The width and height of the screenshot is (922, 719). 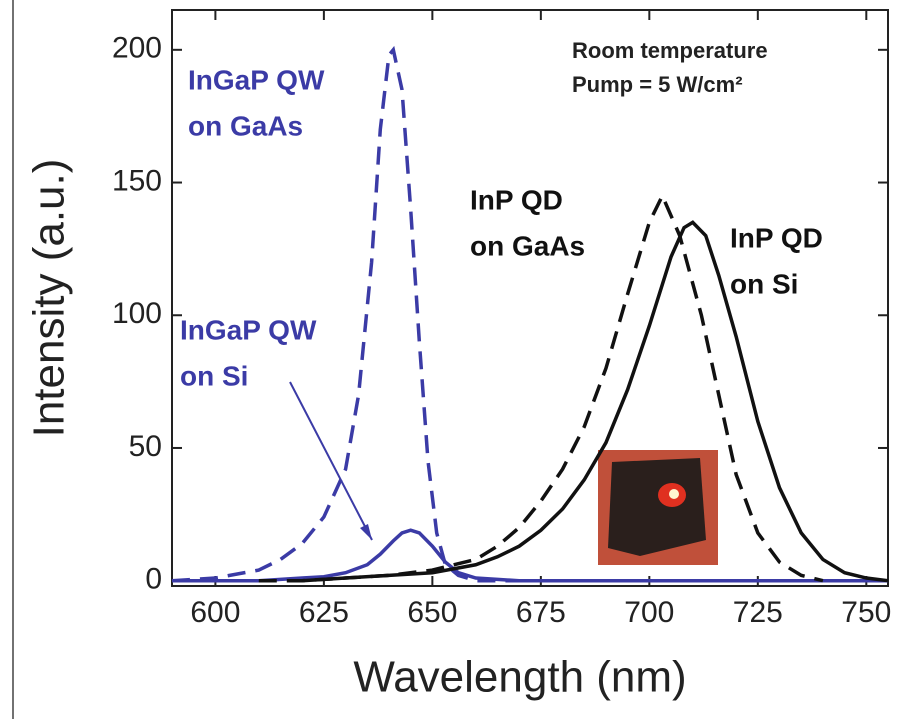 What do you see at coordinates (649, 612) in the screenshot?
I see `x-tick-label: 700` at bounding box center [649, 612].